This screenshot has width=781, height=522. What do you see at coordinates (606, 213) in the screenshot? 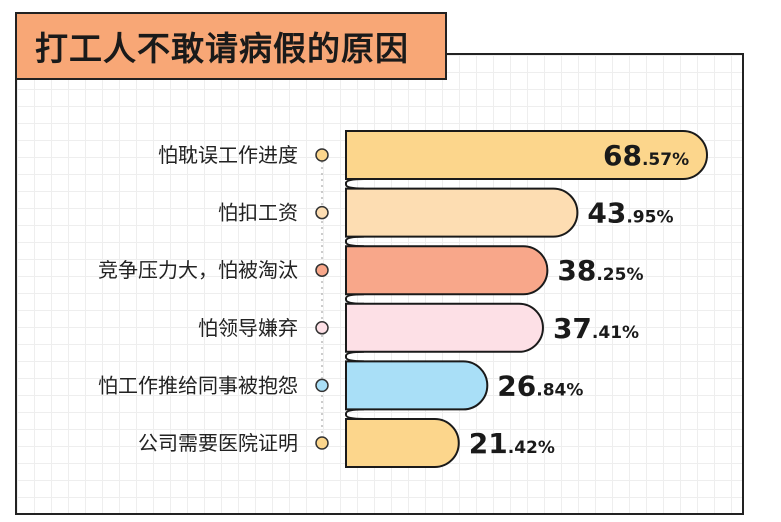
I see `value-label-int: 43` at bounding box center [606, 213].